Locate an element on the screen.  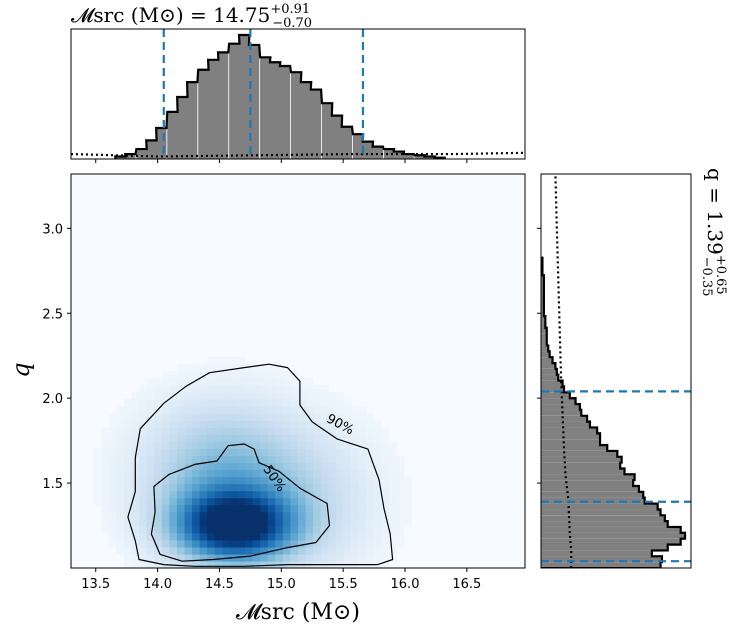
joint-x-axis-label: 𝓜src (M⊙) is located at coordinates (298, 612).